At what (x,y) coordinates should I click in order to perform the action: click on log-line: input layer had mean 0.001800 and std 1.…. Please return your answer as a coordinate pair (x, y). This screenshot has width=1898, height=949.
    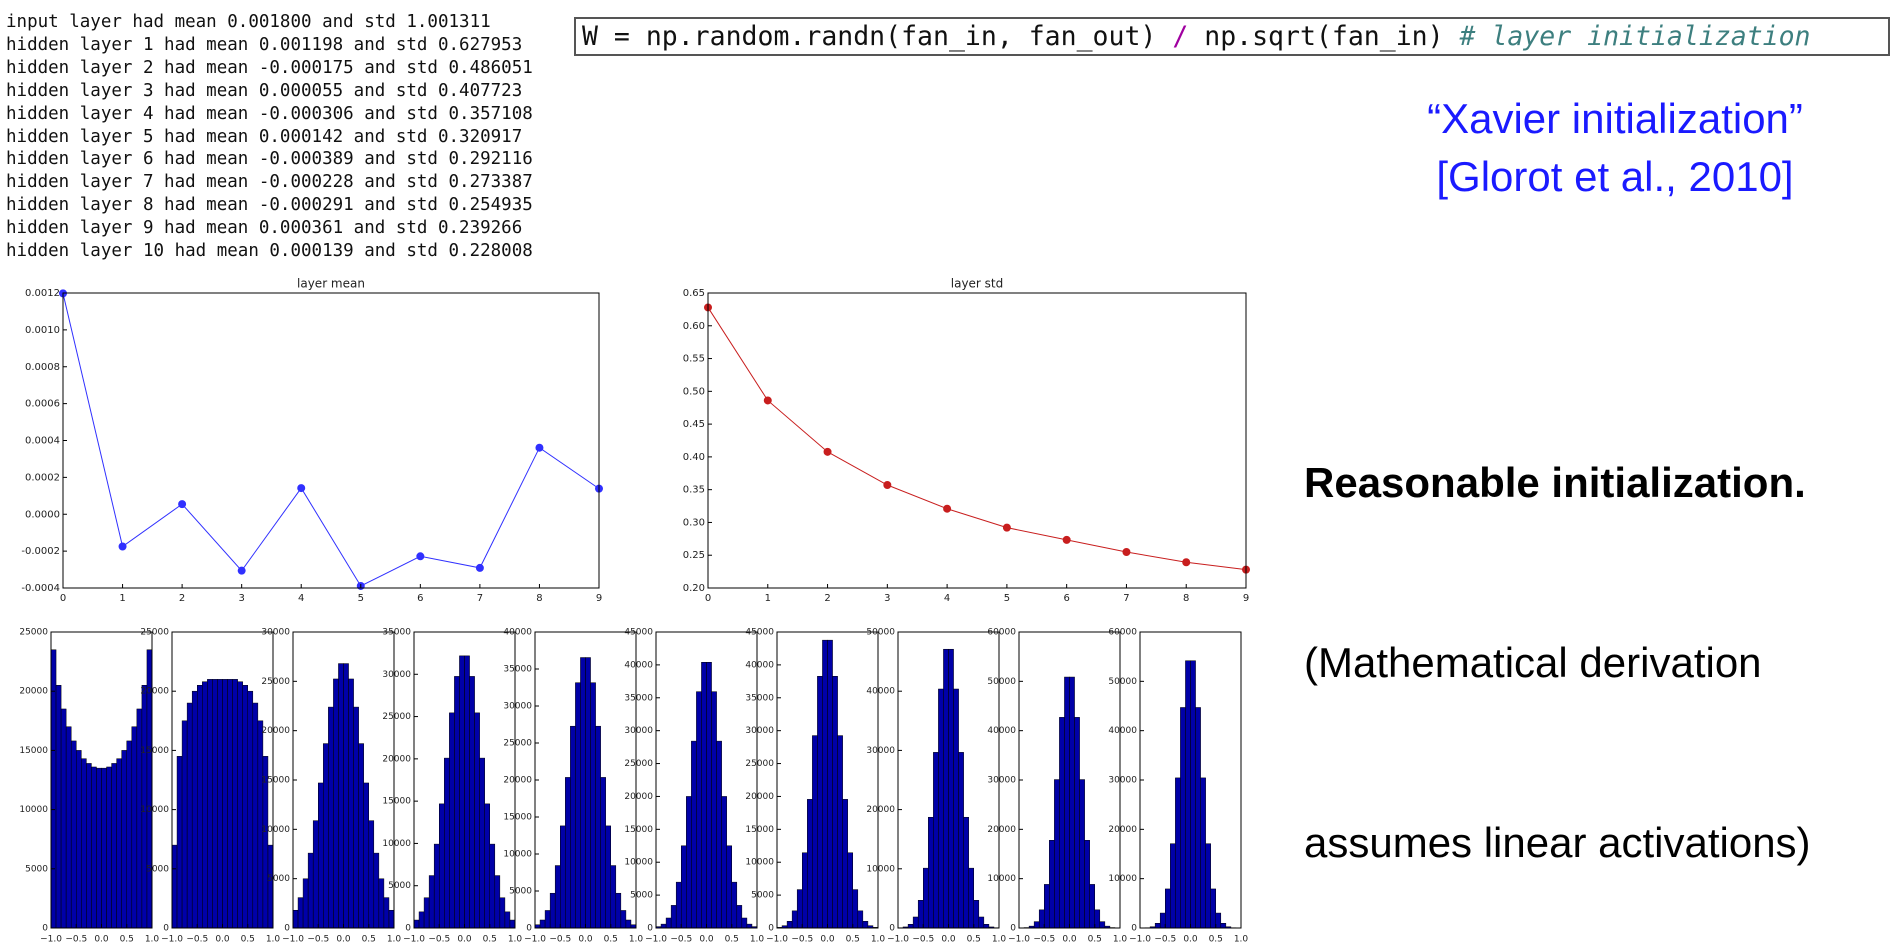
    Looking at the image, I should click on (248, 22).